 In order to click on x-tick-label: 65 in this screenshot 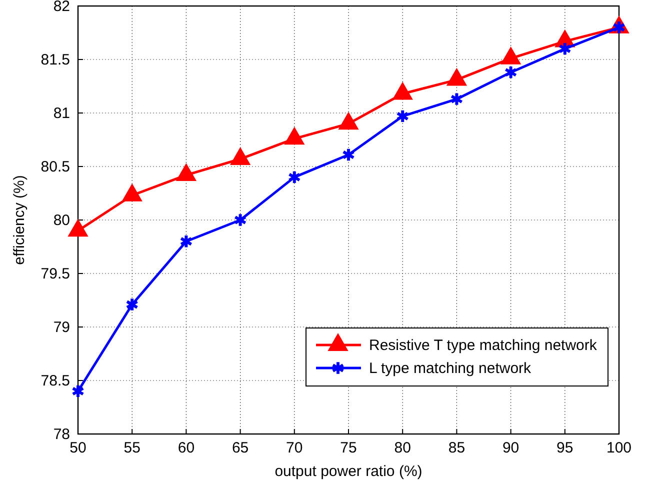, I will do `click(240, 448)`.